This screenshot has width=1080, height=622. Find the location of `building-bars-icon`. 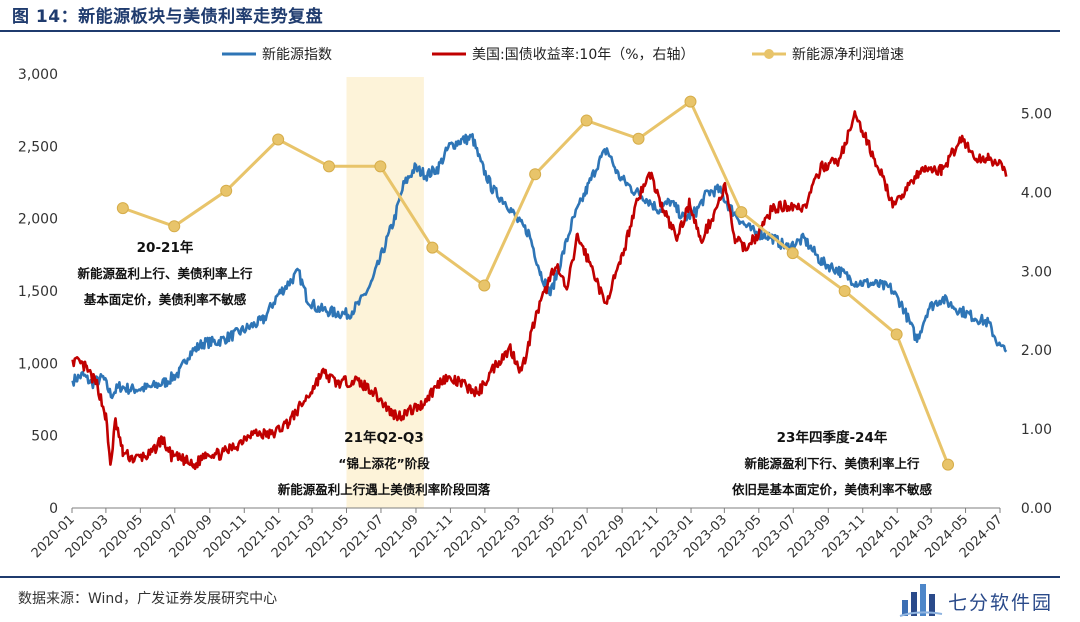

building-bars-icon is located at coordinates (921, 600).